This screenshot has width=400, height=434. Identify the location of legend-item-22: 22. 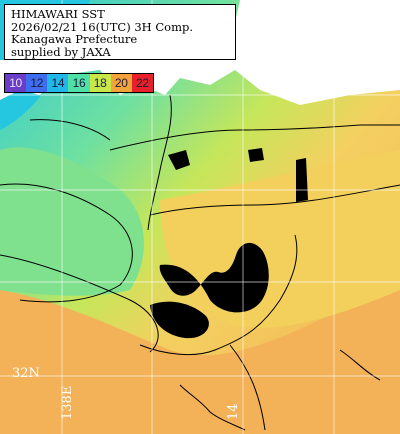
(142, 83).